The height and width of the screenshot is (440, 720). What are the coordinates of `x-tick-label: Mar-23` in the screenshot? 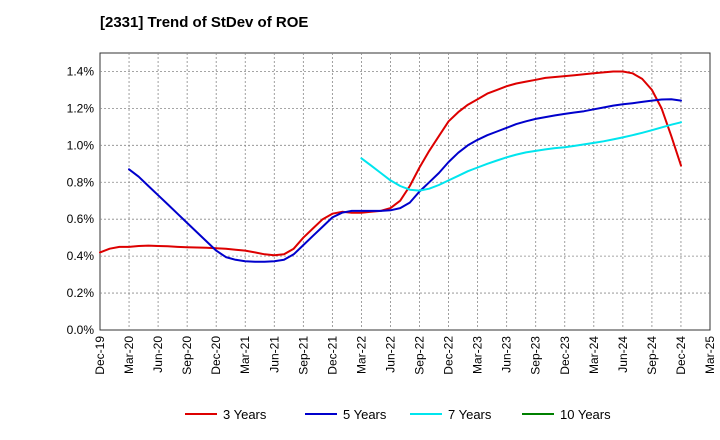 It's located at (478, 355).